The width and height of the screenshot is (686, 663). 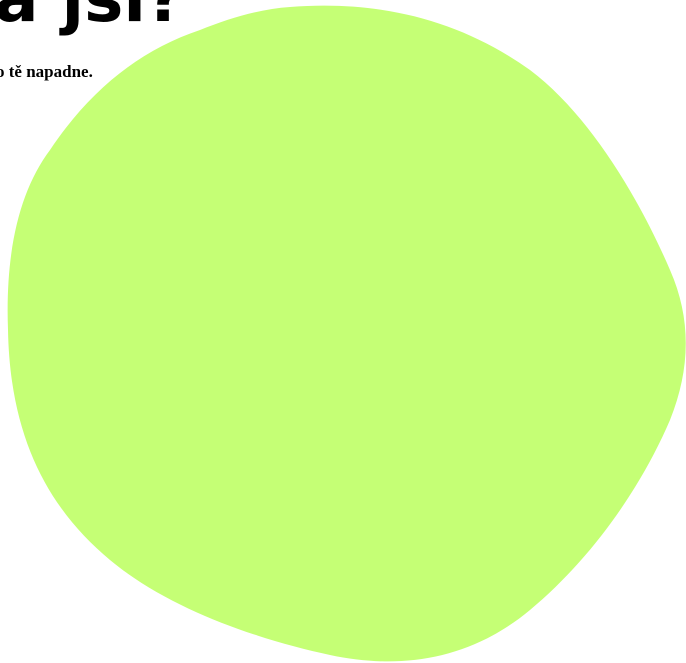 I want to click on page-title: a jsi?, so click(x=92, y=16).